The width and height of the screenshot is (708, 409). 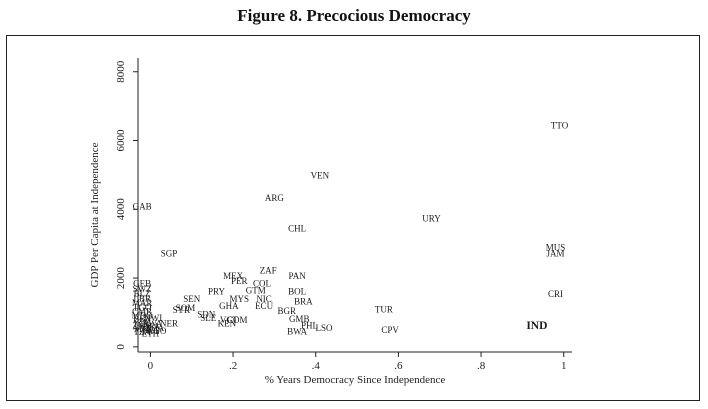 What do you see at coordinates (151, 330) in the screenshot?
I see `point-label-bdi: BDI` at bounding box center [151, 330].